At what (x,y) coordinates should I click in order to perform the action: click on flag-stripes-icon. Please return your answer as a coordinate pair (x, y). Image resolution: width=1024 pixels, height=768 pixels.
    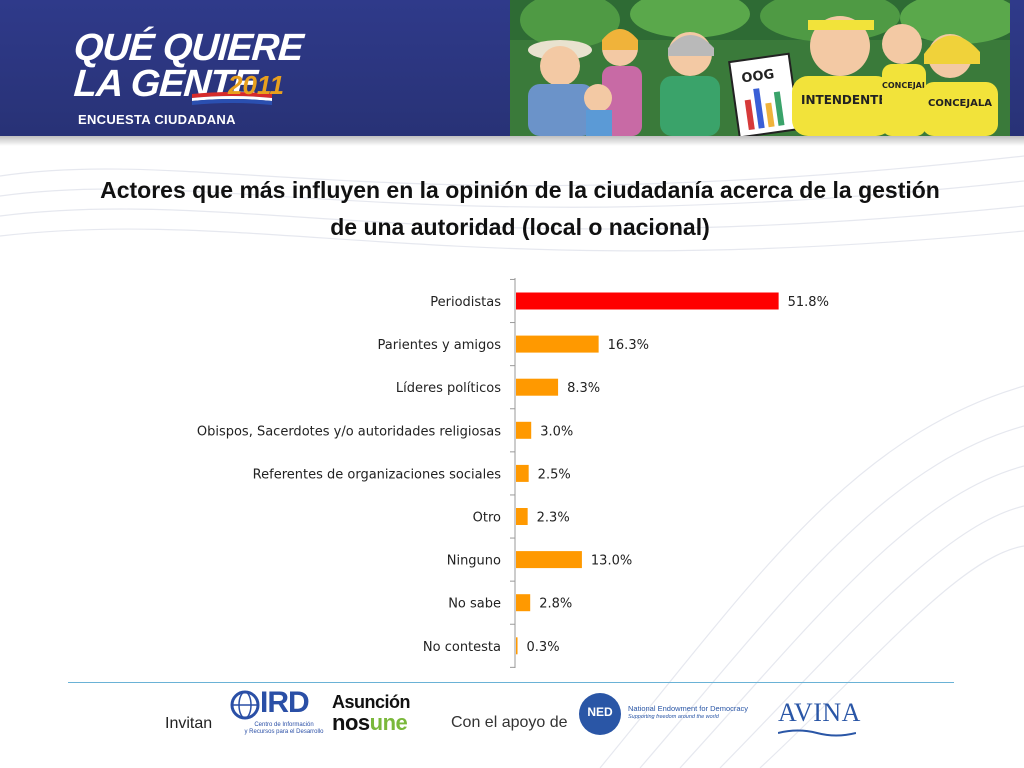
    Looking at the image, I should click on (232, 98).